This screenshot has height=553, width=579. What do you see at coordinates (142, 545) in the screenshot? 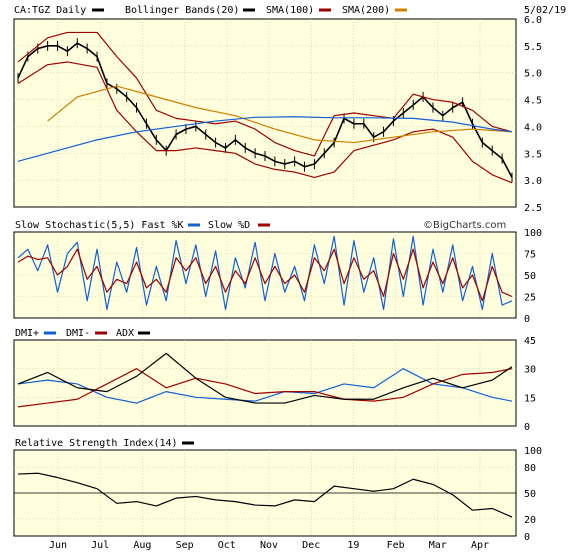
I see `x-tick-label: Aug` at bounding box center [142, 545].